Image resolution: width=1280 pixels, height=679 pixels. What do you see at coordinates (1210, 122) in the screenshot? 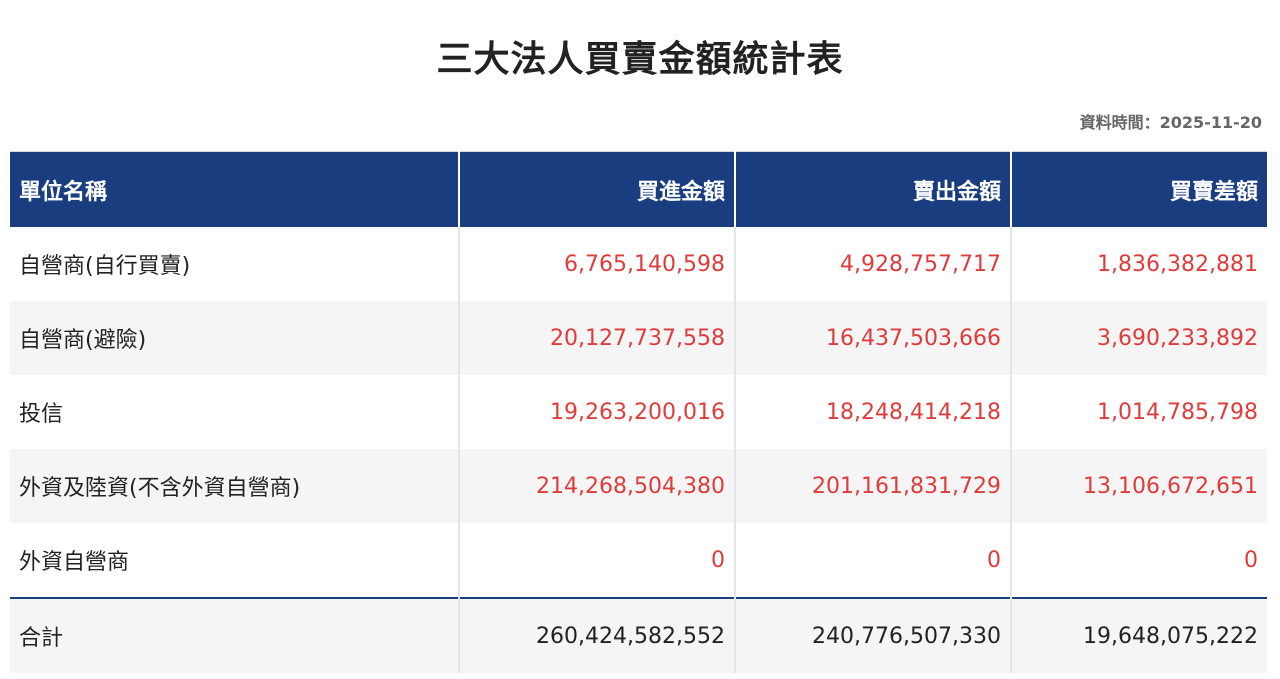
I see `data-date-value: 2025-11-20` at bounding box center [1210, 122].